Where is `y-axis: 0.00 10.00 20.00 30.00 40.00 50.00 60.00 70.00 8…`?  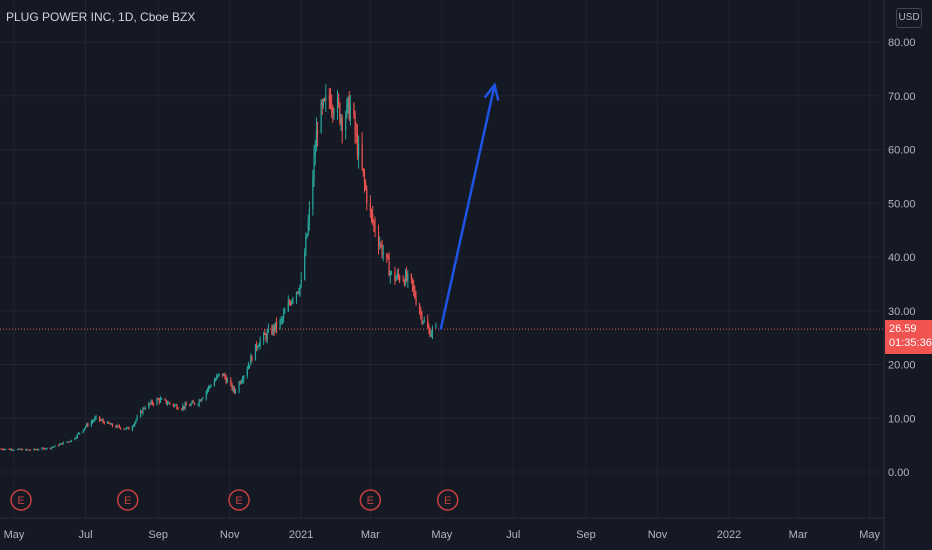
y-axis: 0.00 10.00 20.00 30.00 40.00 50.00 60.00 70.00 8… is located at coordinates (902, 258).